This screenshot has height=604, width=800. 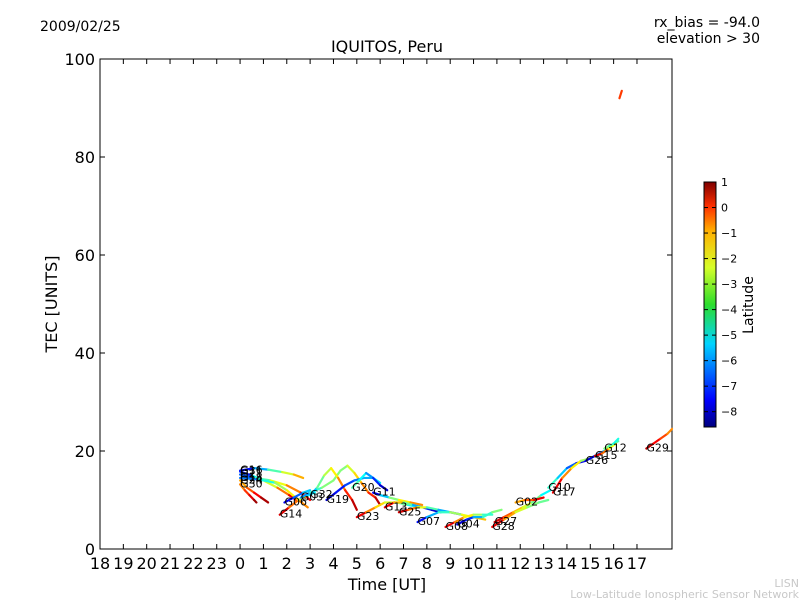 What do you see at coordinates (291, 514) in the screenshot?
I see `series-label: G14` at bounding box center [291, 514].